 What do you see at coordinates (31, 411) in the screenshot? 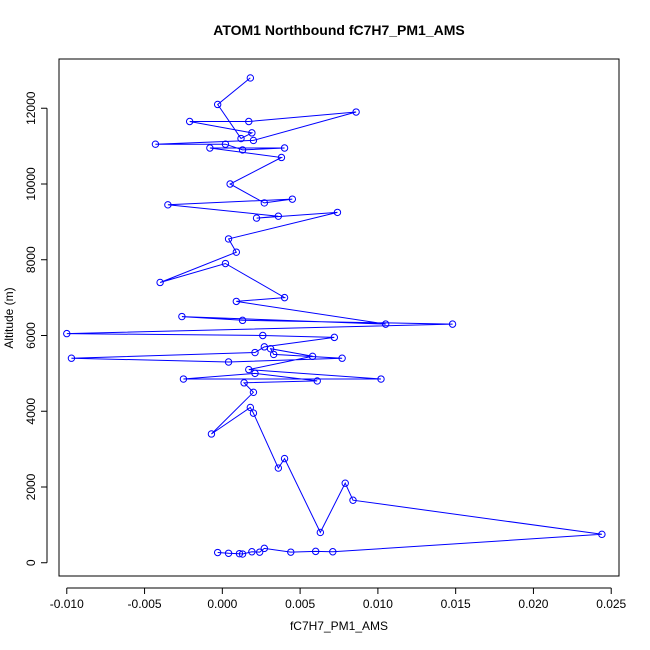
I see `y-tick-label: 4000` at bounding box center [31, 411].